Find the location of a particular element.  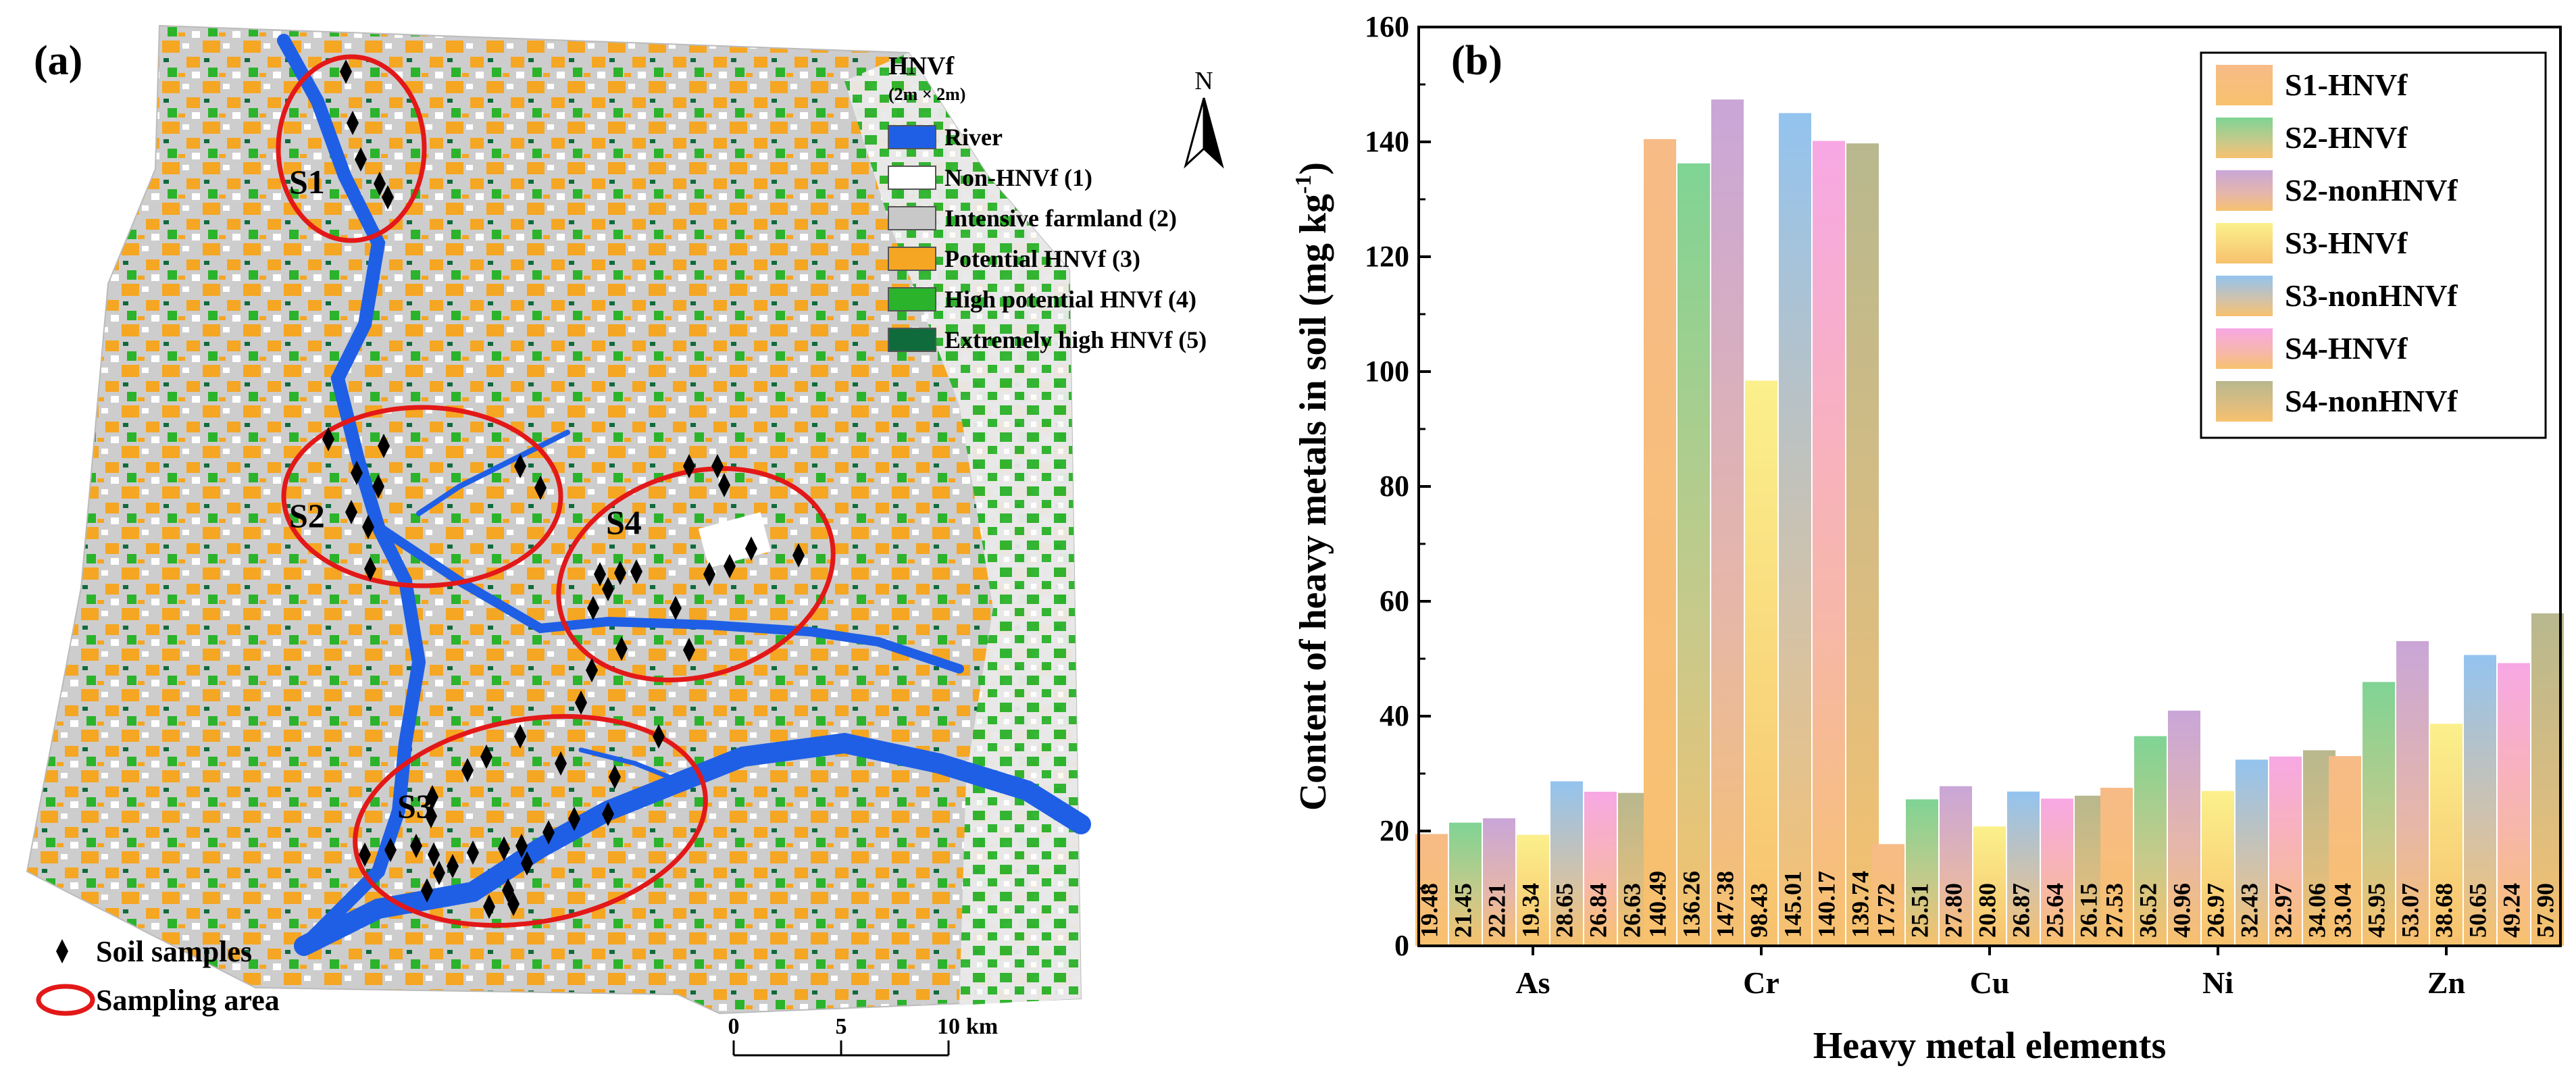

y-tick-label: 20 is located at coordinates (1394, 830).